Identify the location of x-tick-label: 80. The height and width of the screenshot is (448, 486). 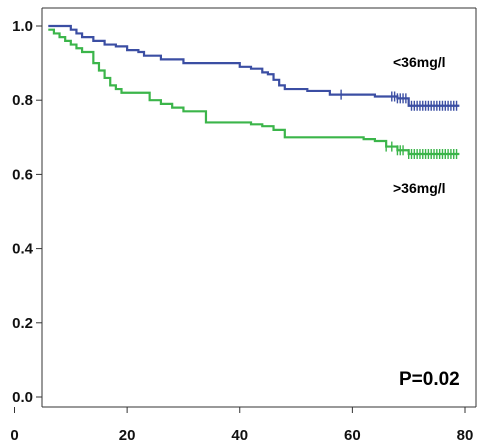
(465, 435).